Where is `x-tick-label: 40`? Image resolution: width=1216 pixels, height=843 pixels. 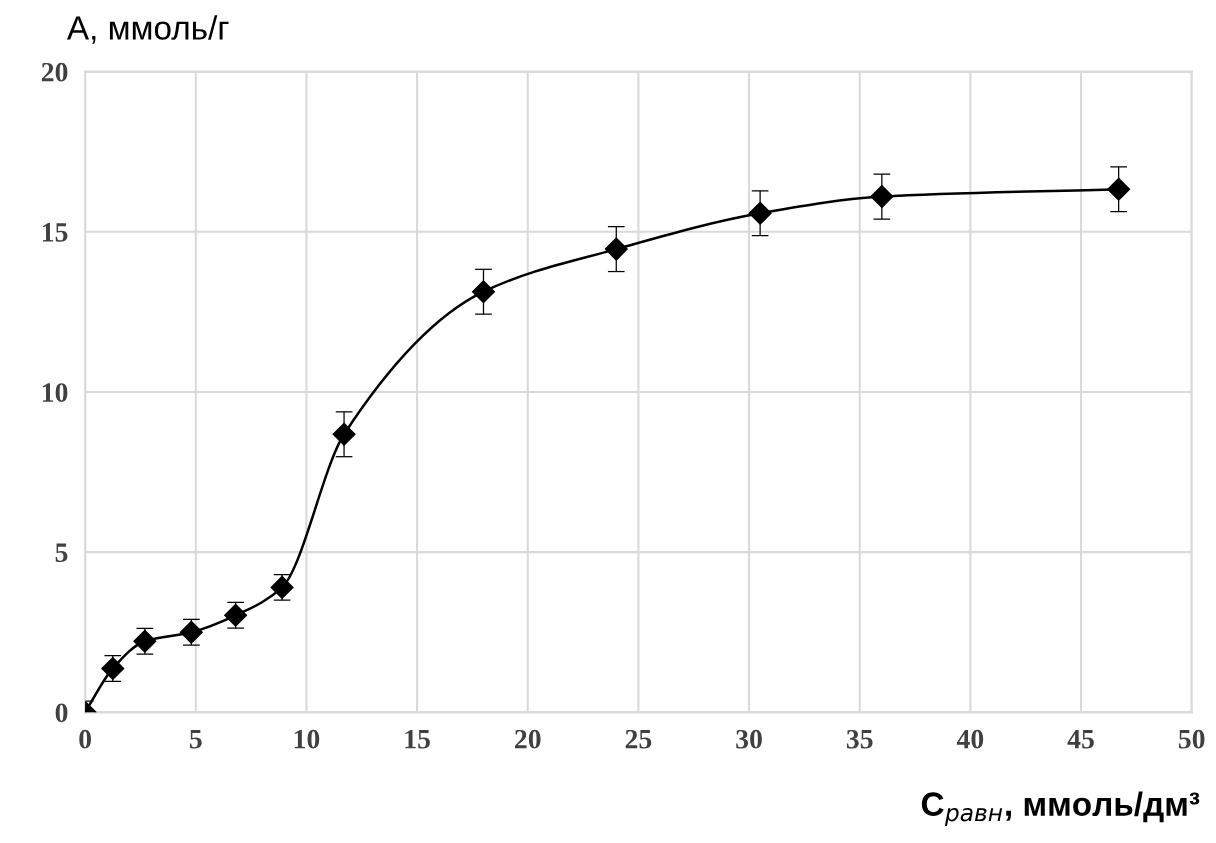 x-tick-label: 40 is located at coordinates (970, 739).